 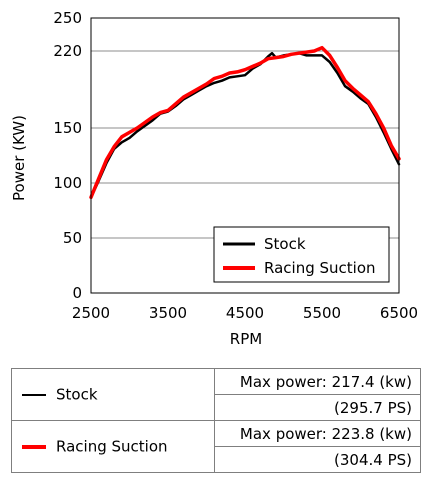 I want to click on x-tick-label: 4500, so click(x=245, y=313).